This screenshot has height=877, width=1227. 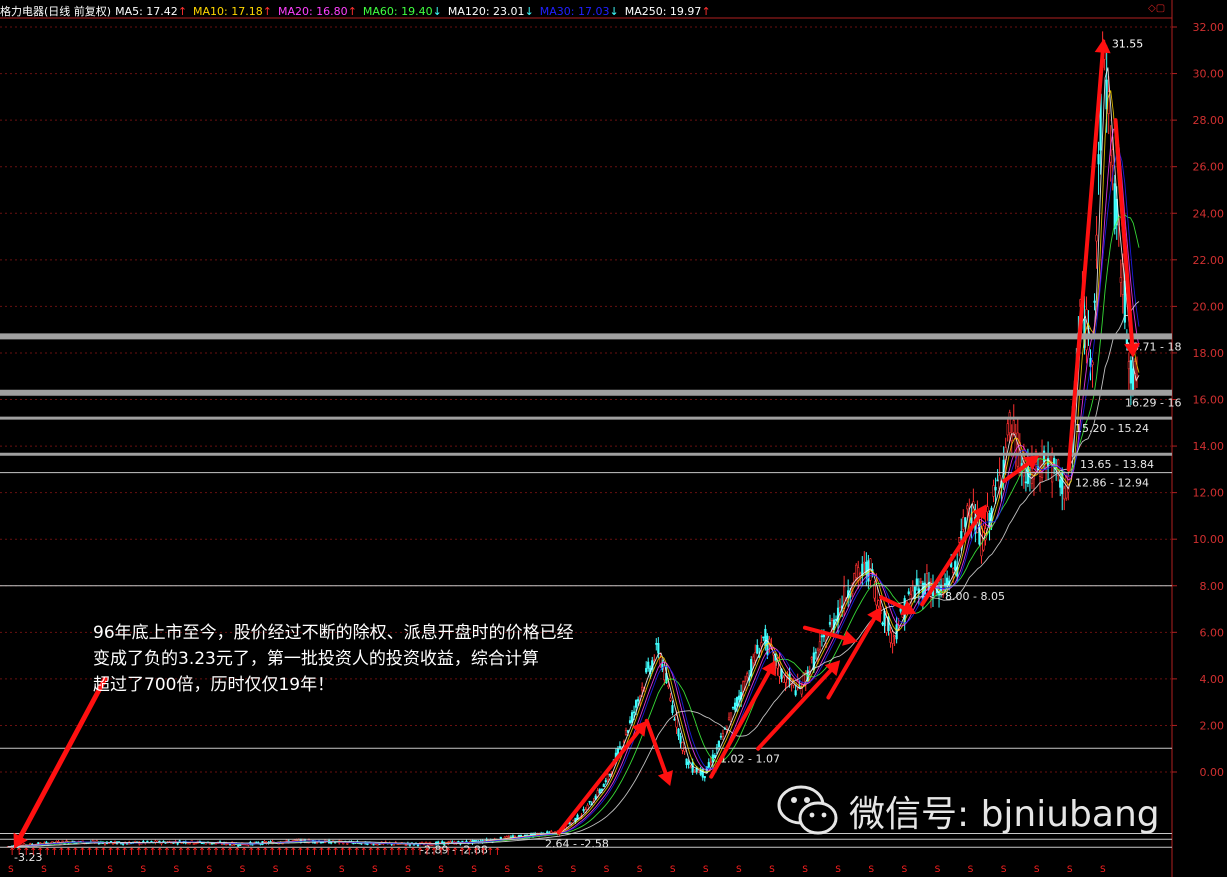 What do you see at coordinates (1209, 353) in the screenshot?
I see `y-tick-label: 18.00` at bounding box center [1209, 353].